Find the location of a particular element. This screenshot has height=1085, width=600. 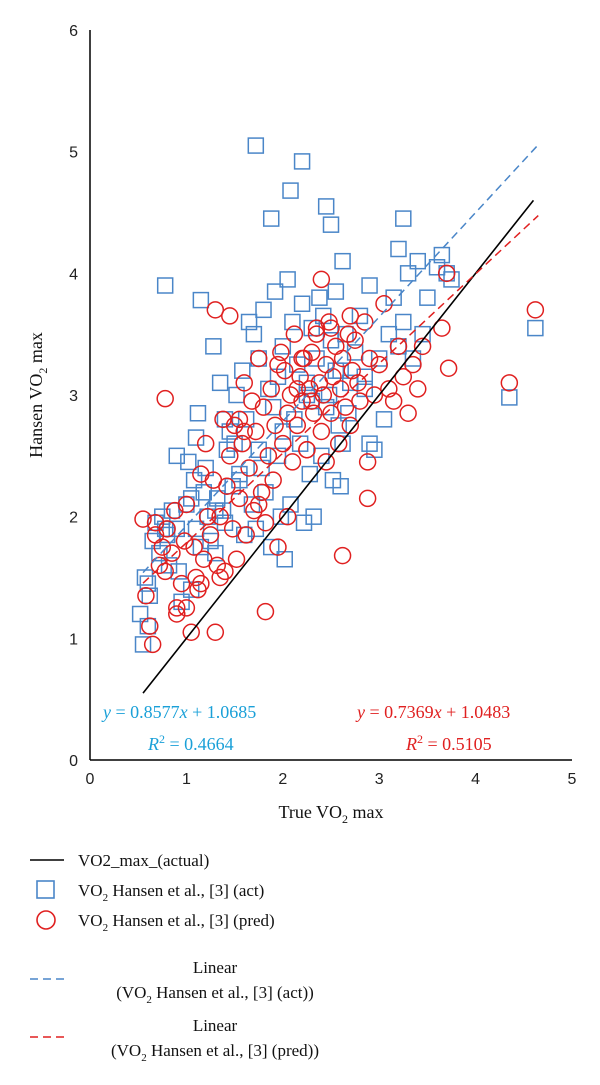

legend-item-linear-act: Linear (VO2 Hansen et al., [3] (act)) is located at coordinates (172, 982).